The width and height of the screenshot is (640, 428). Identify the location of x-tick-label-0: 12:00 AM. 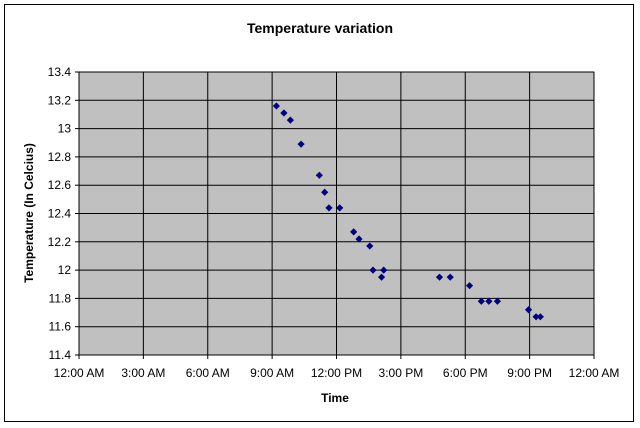
(79, 373).